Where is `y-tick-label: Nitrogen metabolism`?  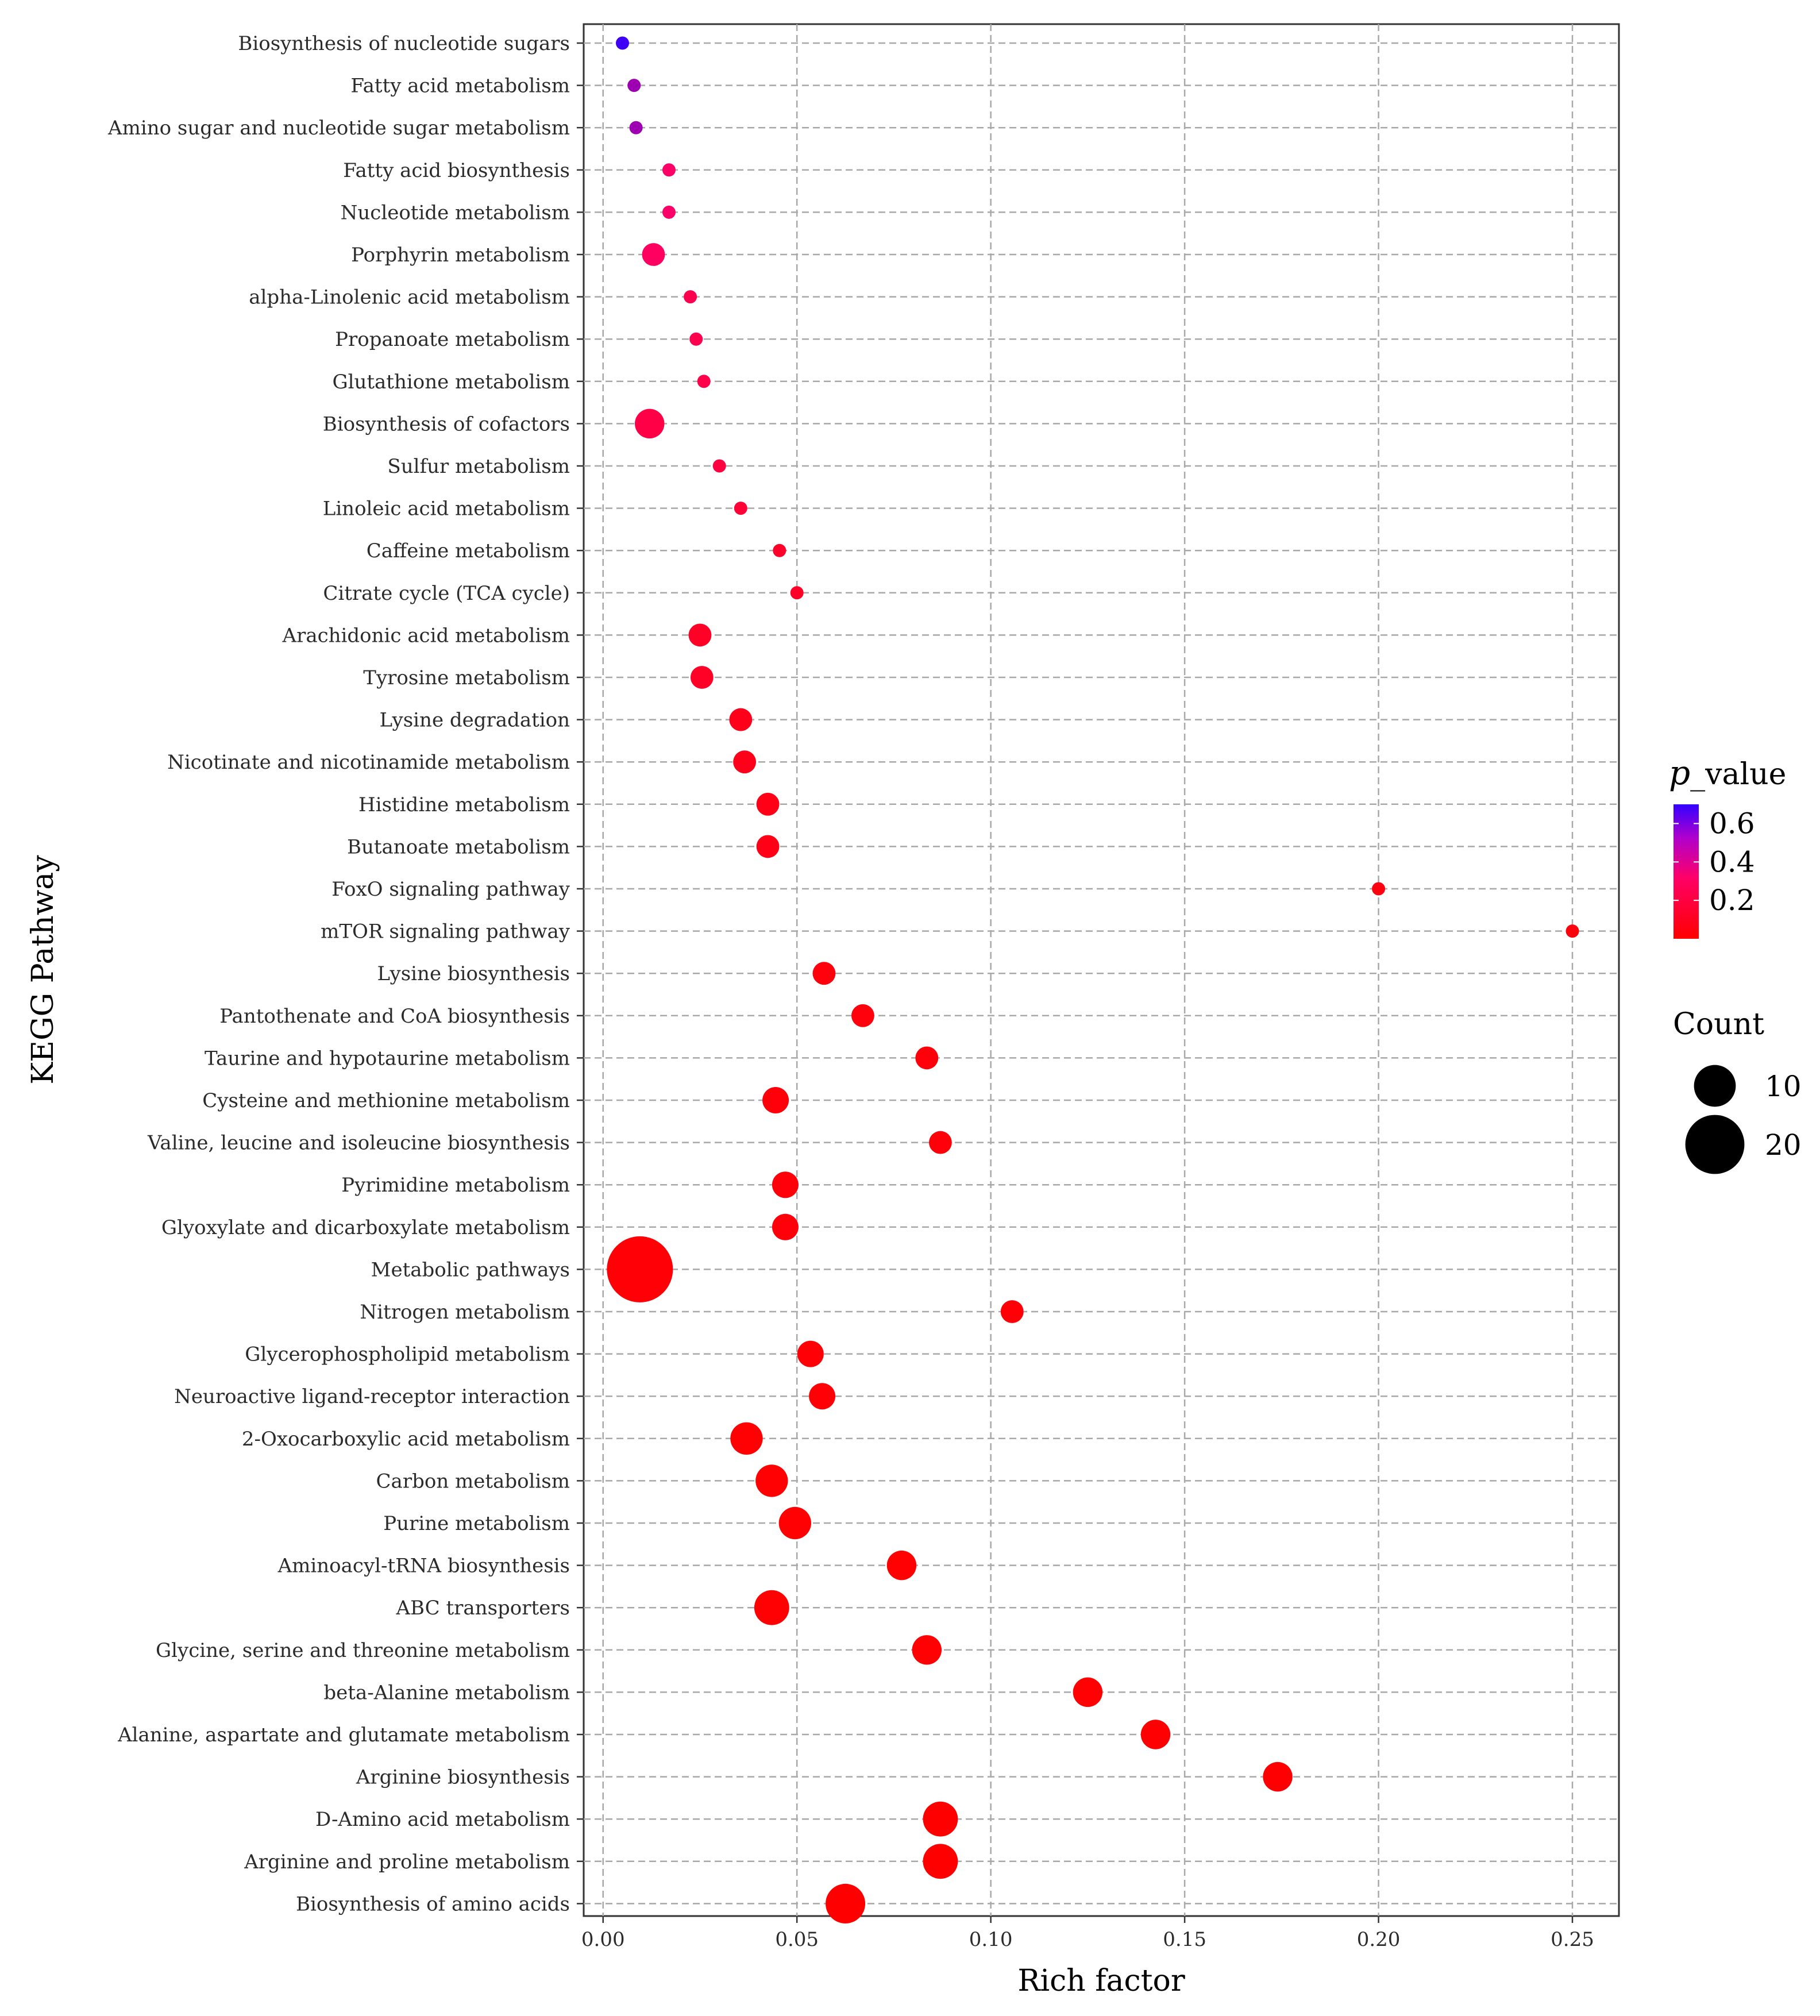
y-tick-label: Nitrogen metabolism is located at coordinates (465, 1312).